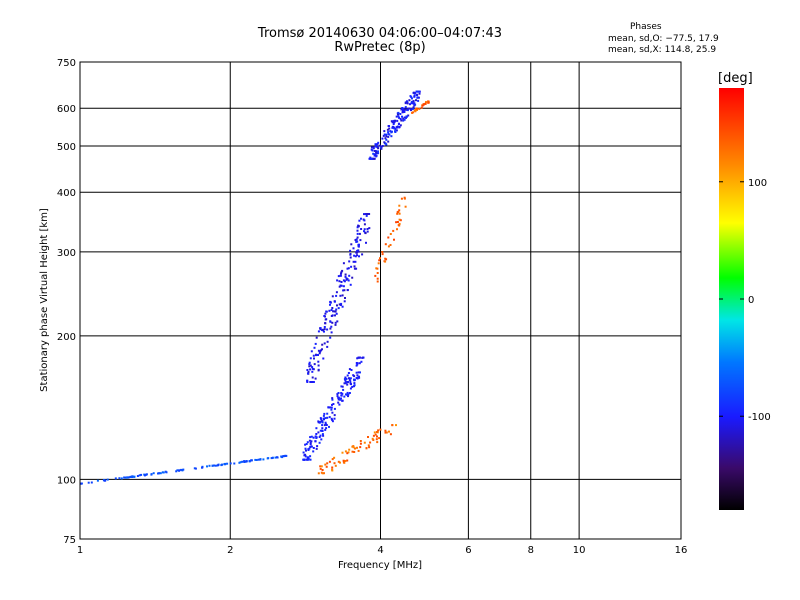 The height and width of the screenshot is (600, 800). I want to click on x-tick-label: 6, so click(468, 550).